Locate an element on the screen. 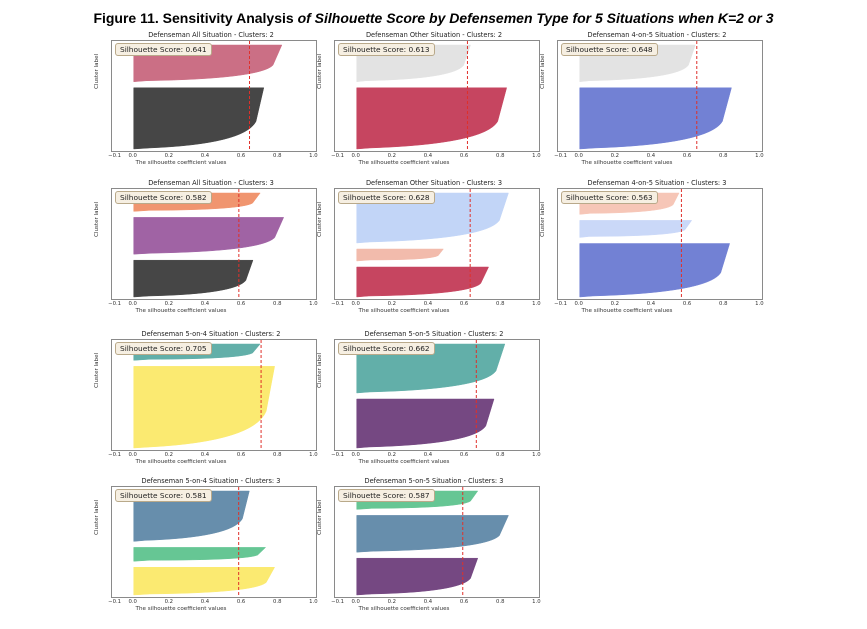 This screenshot has height=629, width=867. plot-area: Silhouette Score: 0.582 is located at coordinates (214, 244).